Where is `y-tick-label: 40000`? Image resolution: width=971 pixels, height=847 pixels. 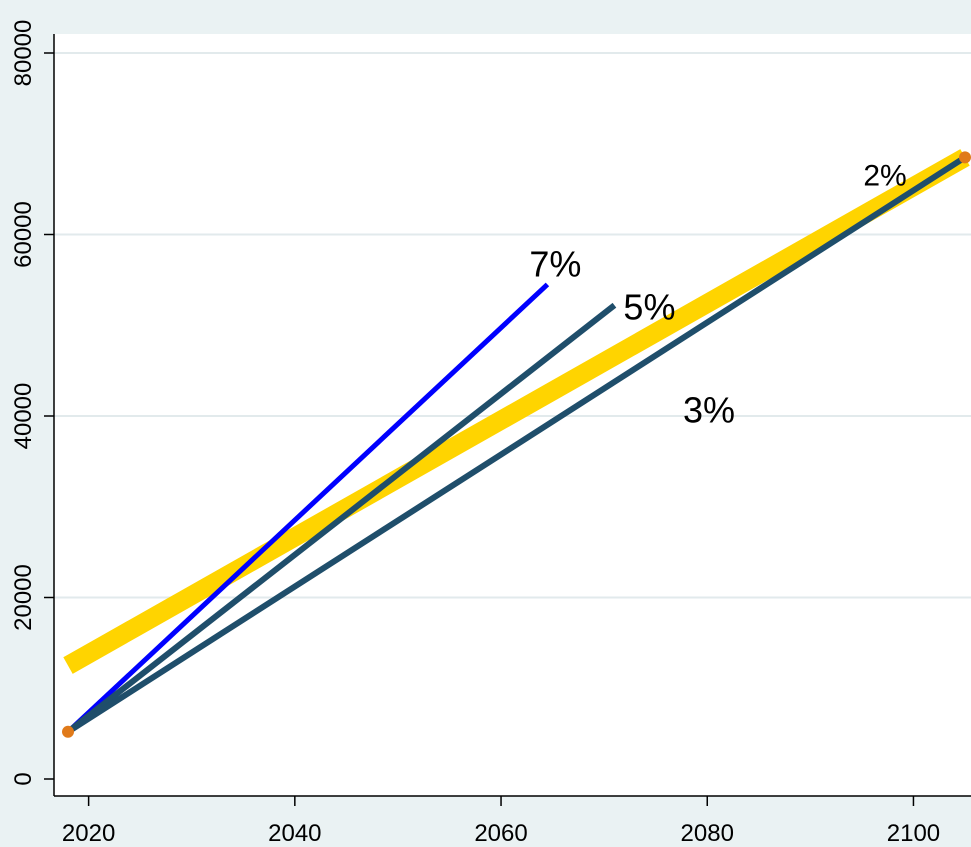
y-tick-label: 40000 is located at coordinates (23, 416).